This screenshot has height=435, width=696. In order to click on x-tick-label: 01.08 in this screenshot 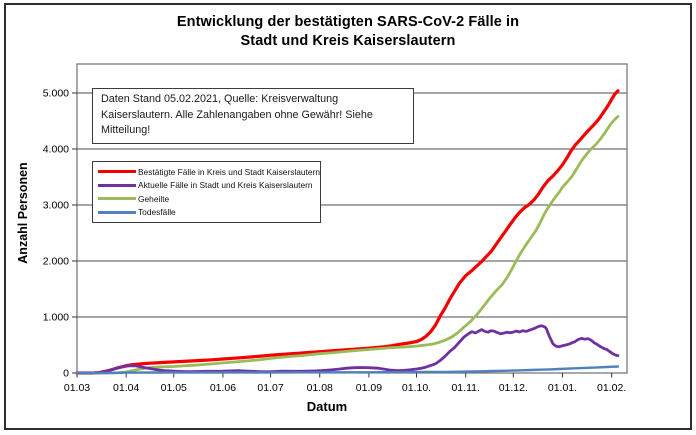, I will do `click(320, 388)`.